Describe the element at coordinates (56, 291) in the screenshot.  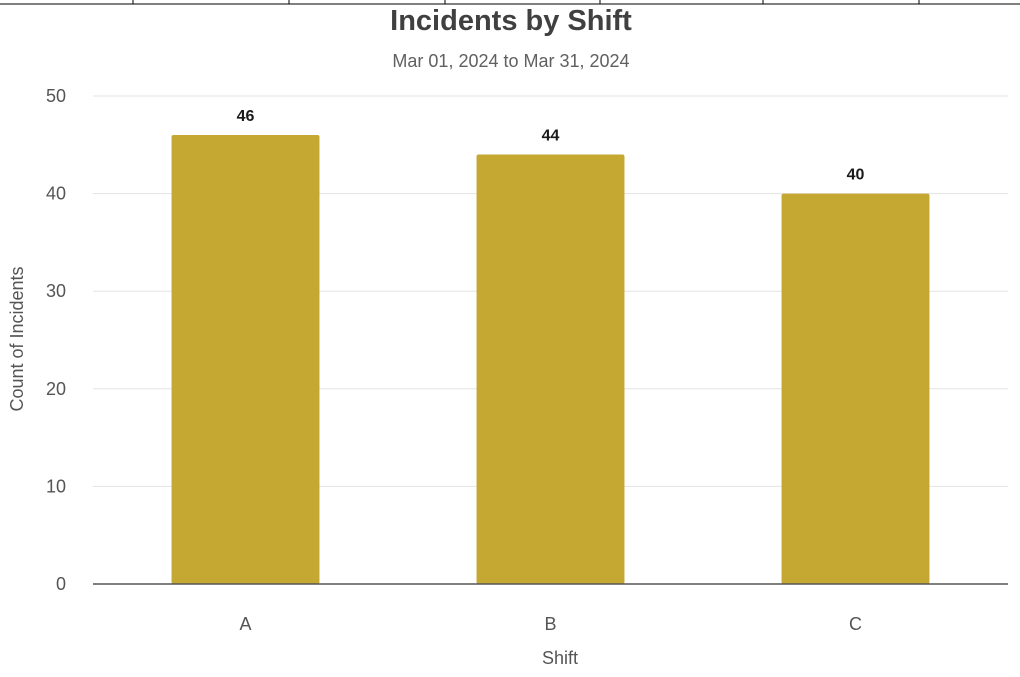
I see `y-tick-label: 30` at that location.